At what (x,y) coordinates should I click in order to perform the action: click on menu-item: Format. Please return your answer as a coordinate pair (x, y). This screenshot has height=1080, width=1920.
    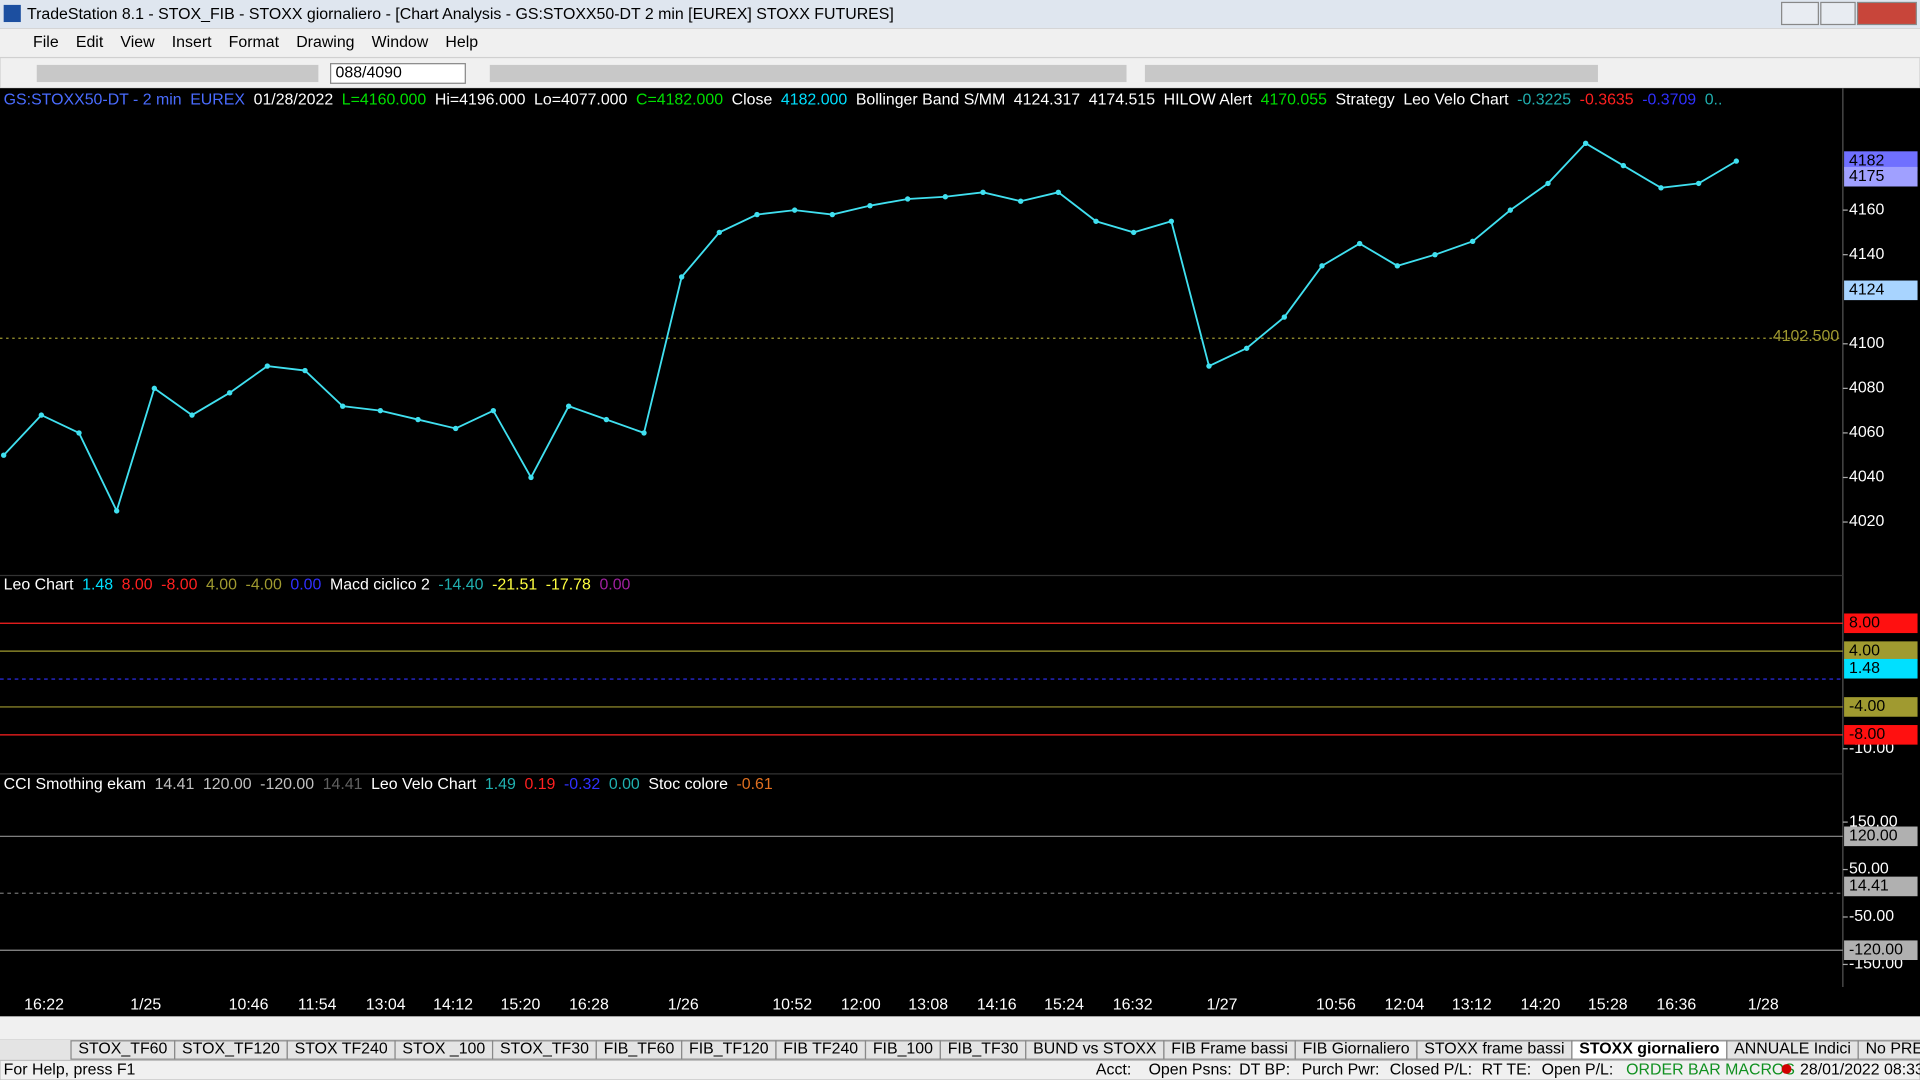
    Looking at the image, I should click on (254, 42).